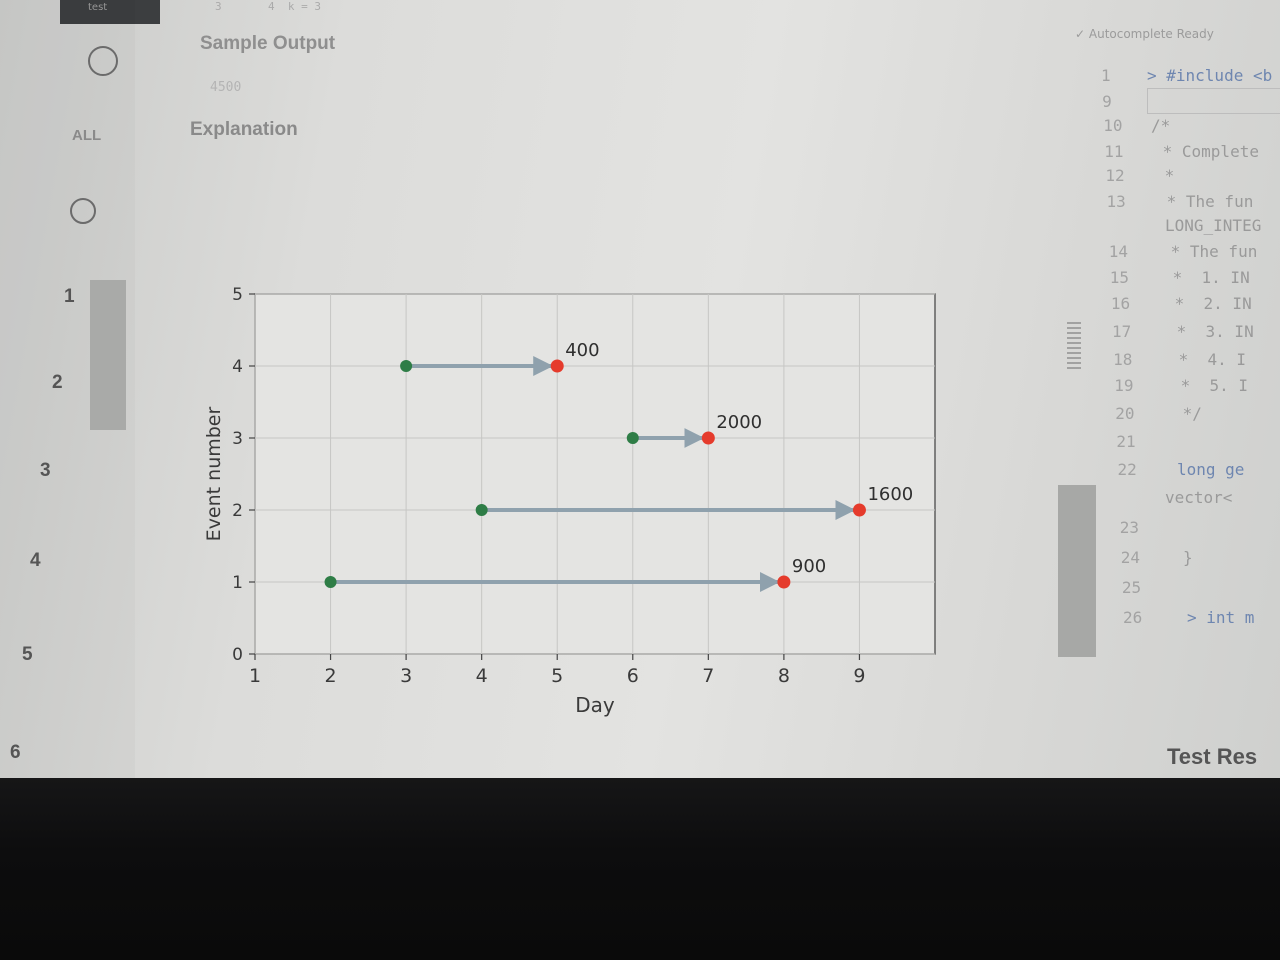  Describe the element at coordinates (1113, 125) in the screenshot. I see `line-number: 10` at that location.